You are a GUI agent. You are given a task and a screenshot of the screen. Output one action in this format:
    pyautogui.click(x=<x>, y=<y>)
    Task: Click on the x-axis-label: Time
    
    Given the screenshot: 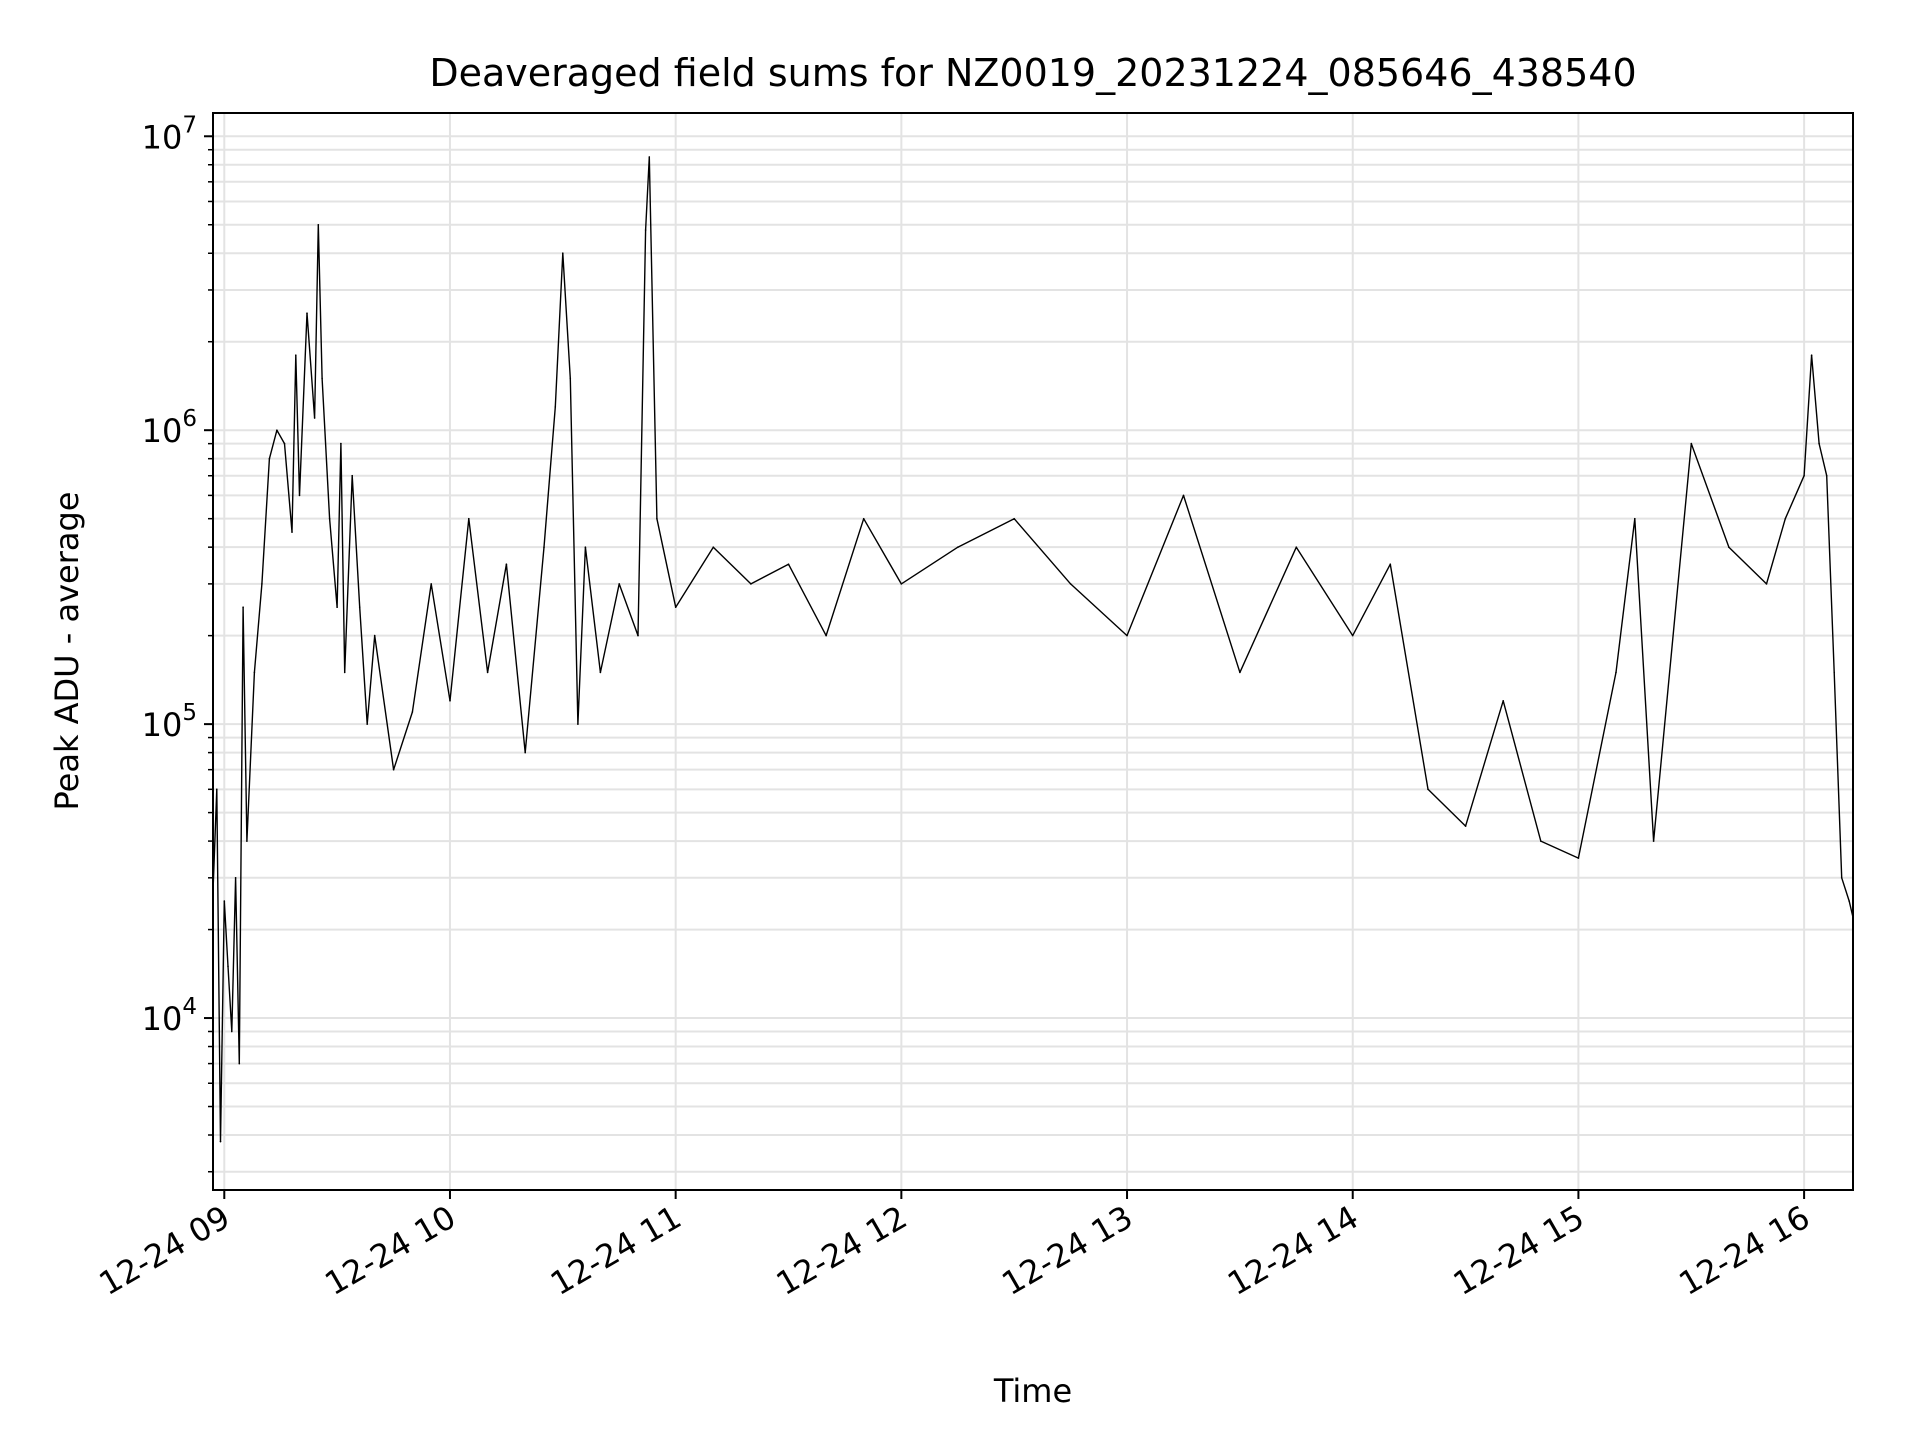 What is the action you would take?
    pyautogui.click(x=1032, y=1391)
    